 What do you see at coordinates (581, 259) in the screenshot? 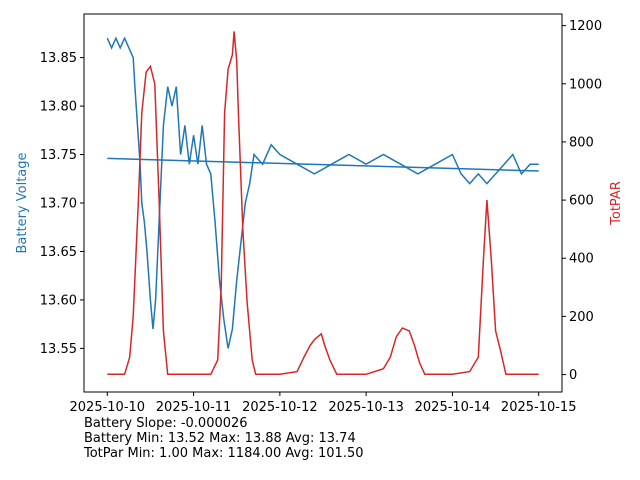
I see `y-right-tick-label: 400` at bounding box center [581, 259].